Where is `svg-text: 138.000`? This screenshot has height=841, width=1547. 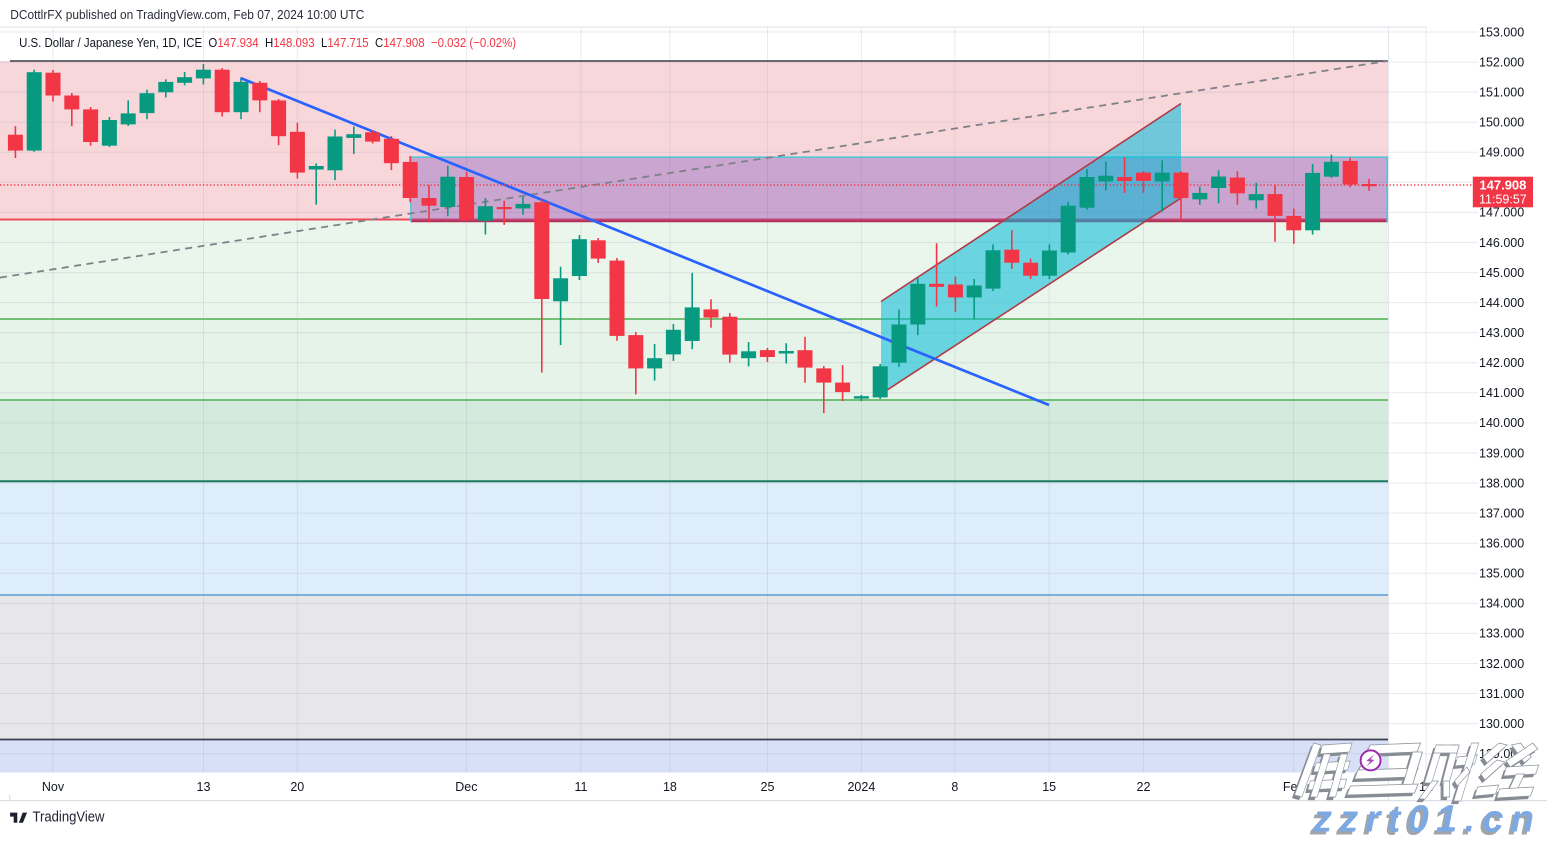
svg-text: 138.000 is located at coordinates (1501, 483).